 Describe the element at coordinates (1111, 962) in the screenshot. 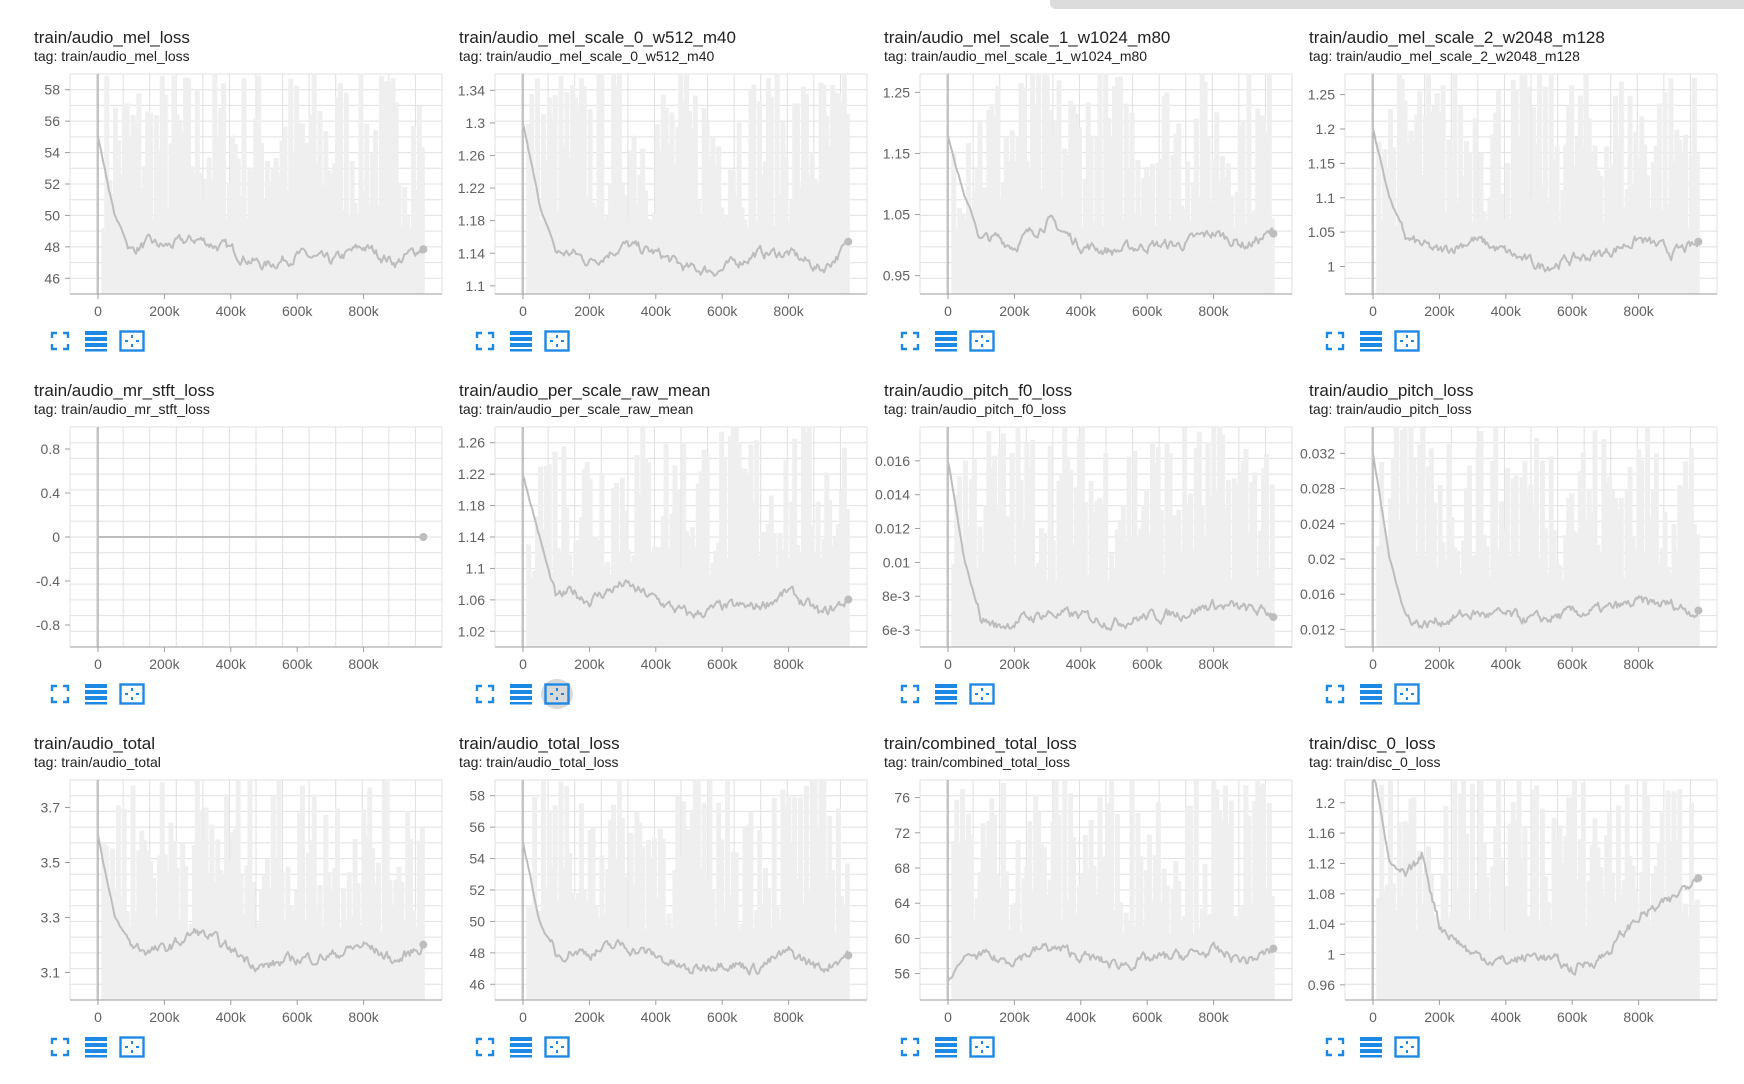

I see `series-line` at that location.